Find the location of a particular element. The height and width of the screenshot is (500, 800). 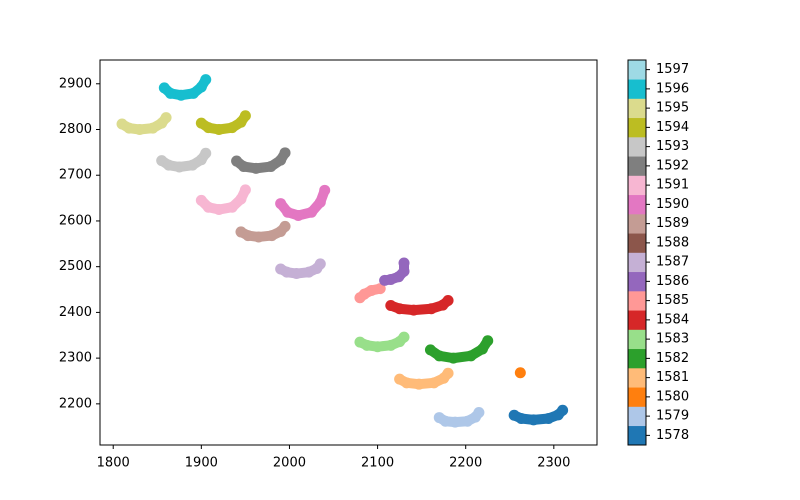

y-tick-label: 2800 is located at coordinates (75, 129).